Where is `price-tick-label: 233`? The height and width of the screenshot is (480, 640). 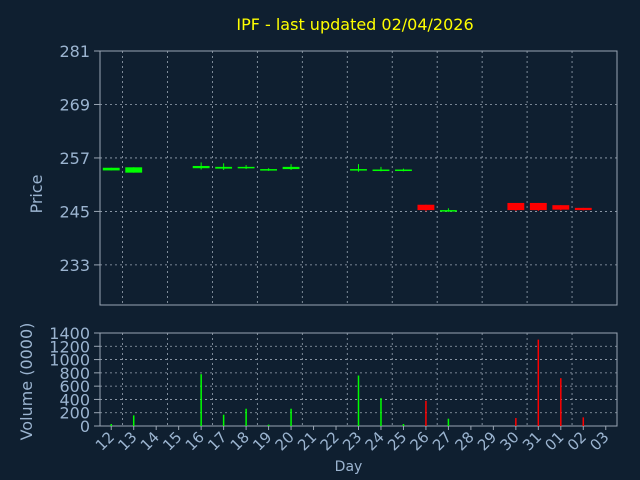
price-tick-label: 233 is located at coordinates (74, 265).